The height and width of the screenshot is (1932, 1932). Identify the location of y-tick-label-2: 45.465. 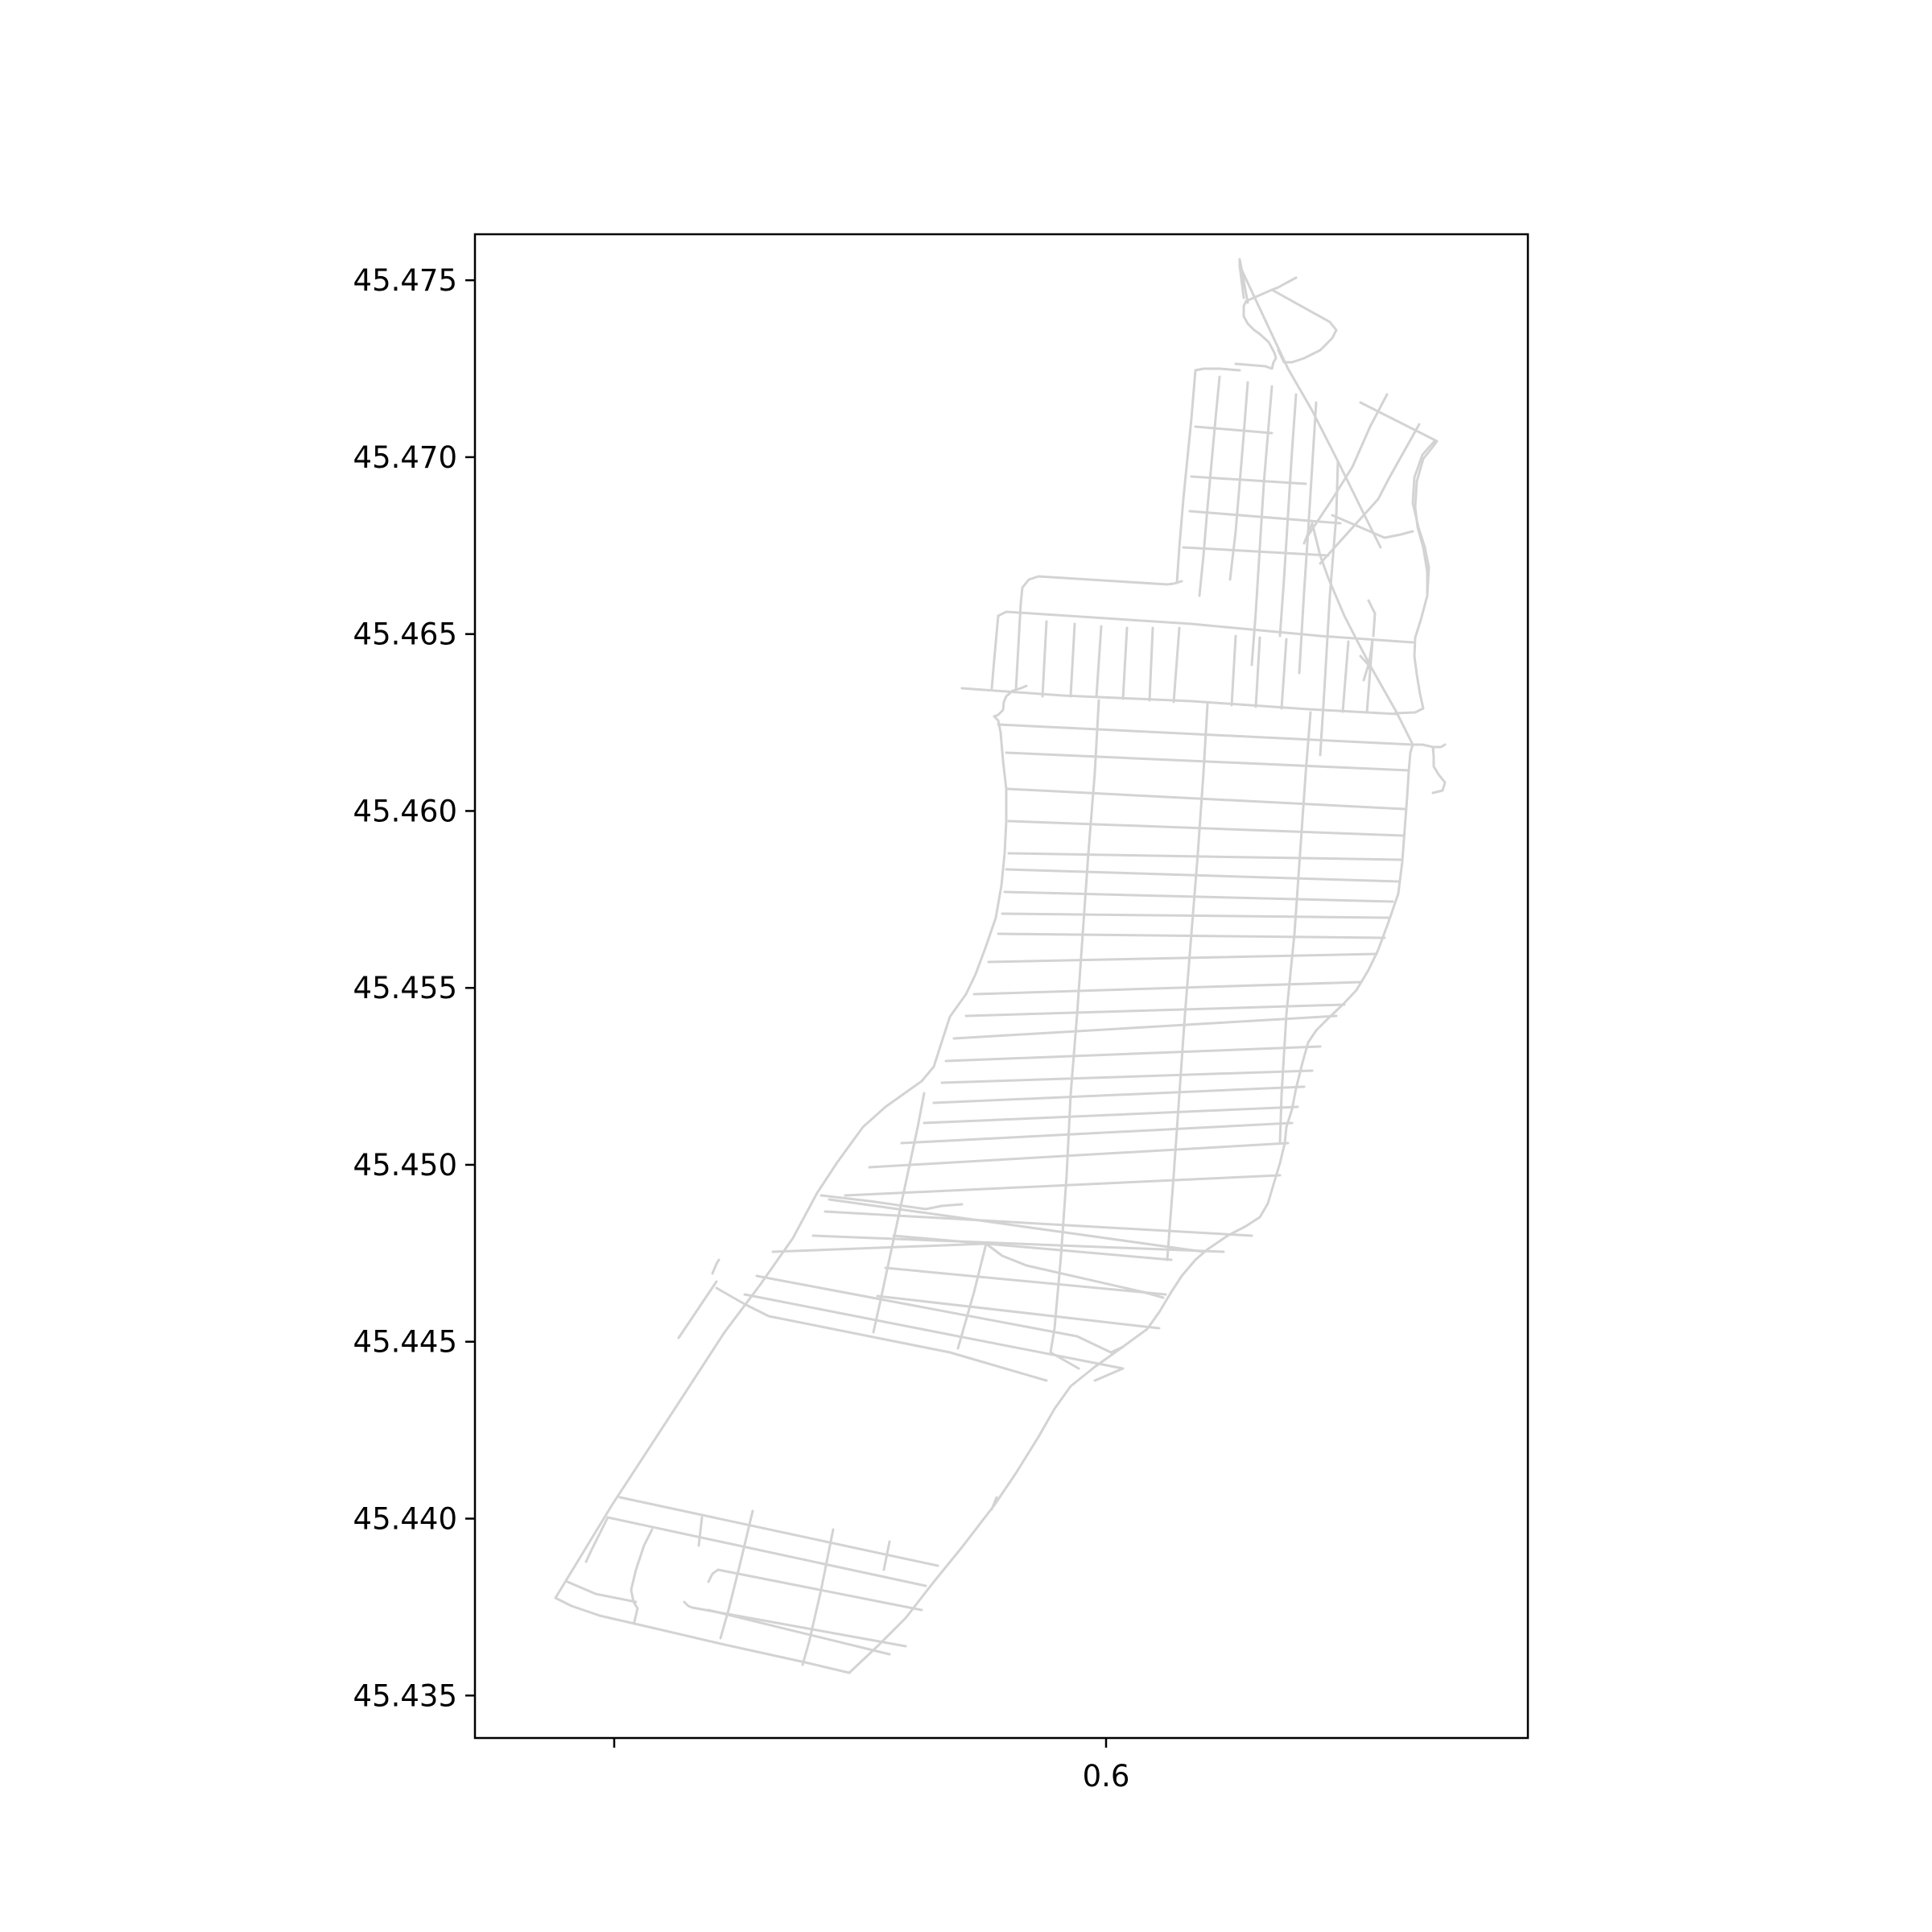
(405, 634).